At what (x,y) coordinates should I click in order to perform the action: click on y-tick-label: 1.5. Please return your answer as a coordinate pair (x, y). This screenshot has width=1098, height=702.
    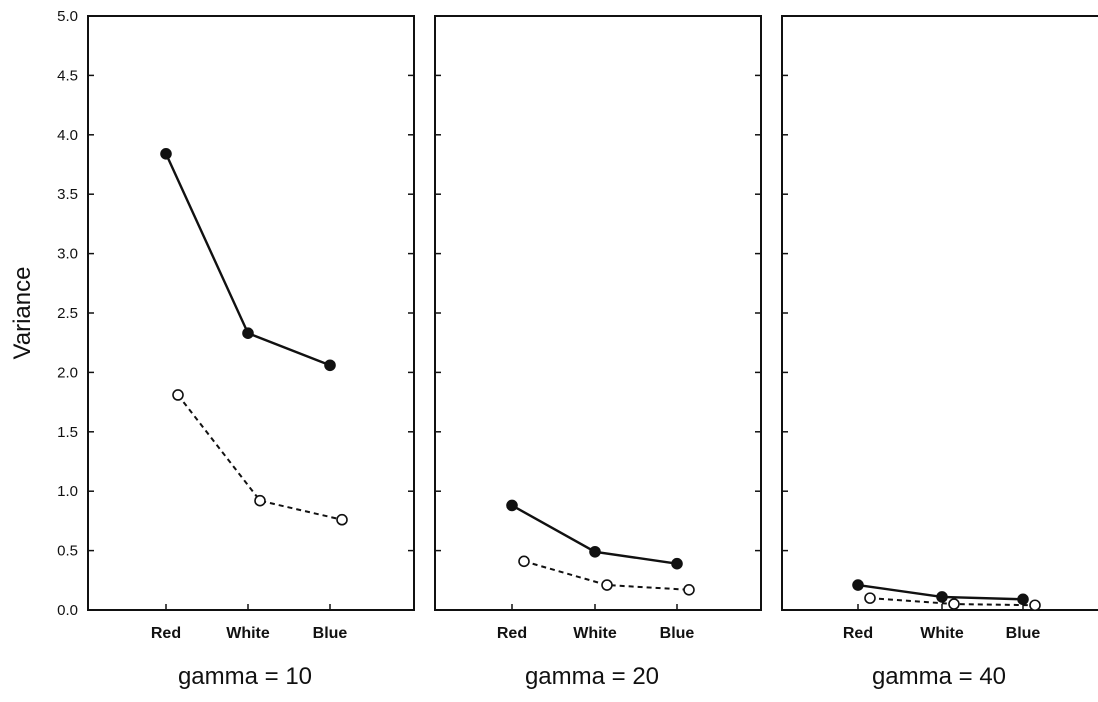
    Looking at the image, I should click on (67, 432).